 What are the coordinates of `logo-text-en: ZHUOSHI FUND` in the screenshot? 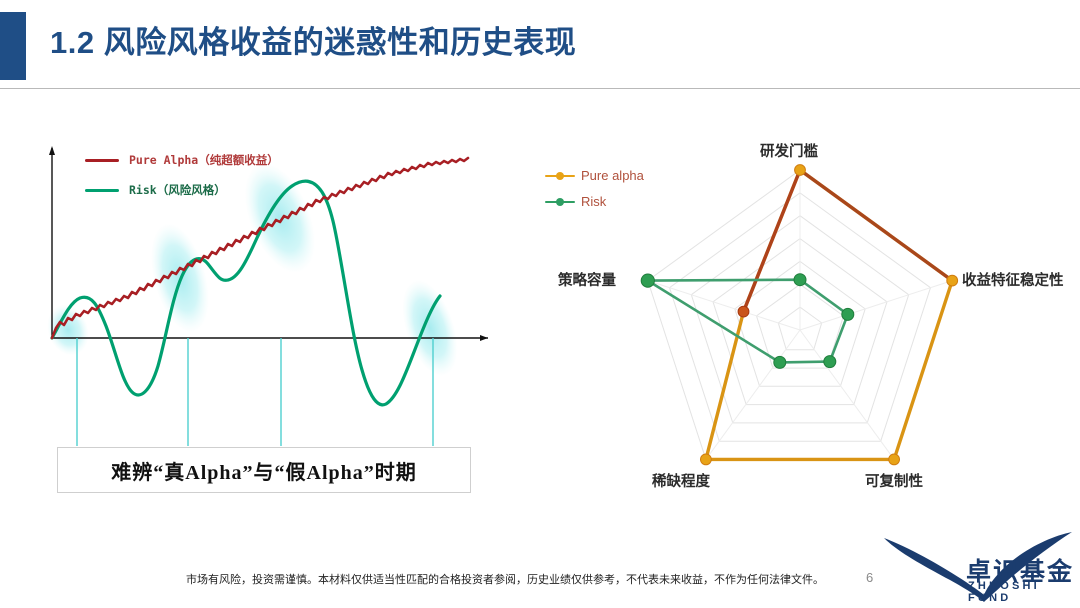 It's located at (1004, 592).